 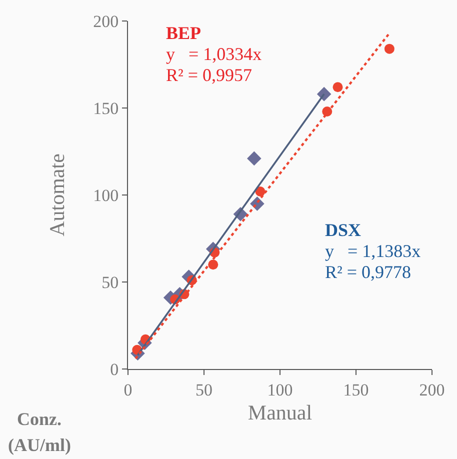 What do you see at coordinates (39, 419) in the screenshot?
I see `text: Conz.` at bounding box center [39, 419].